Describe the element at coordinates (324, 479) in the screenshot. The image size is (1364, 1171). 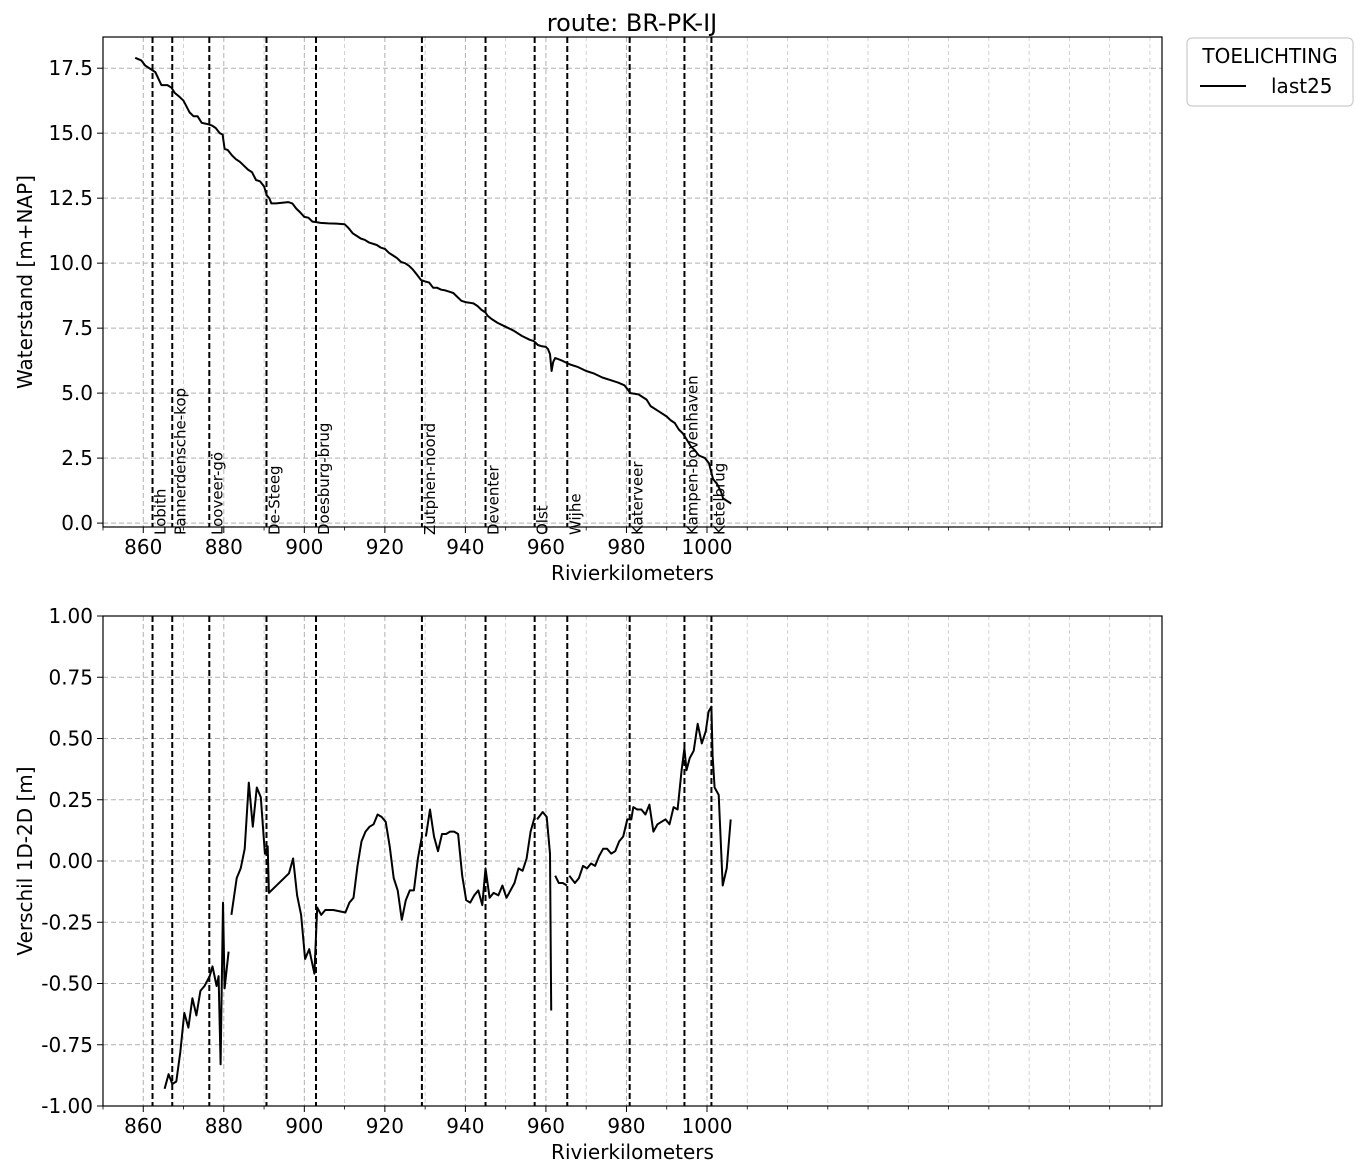
I see `station-label: Doesburg-brug` at that location.